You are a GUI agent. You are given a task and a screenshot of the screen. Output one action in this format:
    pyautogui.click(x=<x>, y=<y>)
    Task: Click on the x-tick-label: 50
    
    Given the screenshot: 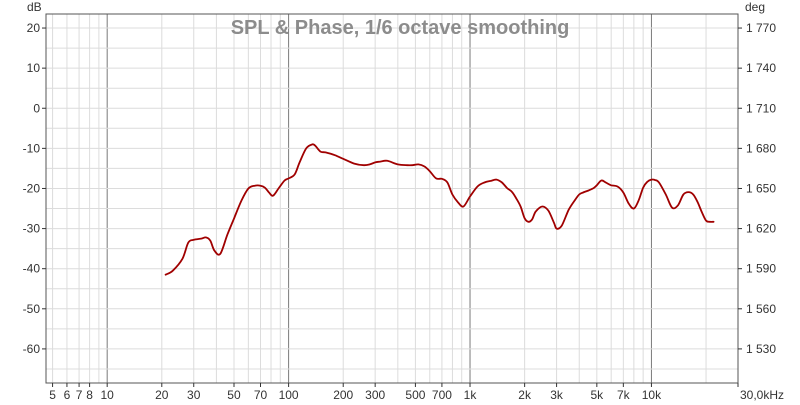 What is the action you would take?
    pyautogui.click(x=234, y=395)
    